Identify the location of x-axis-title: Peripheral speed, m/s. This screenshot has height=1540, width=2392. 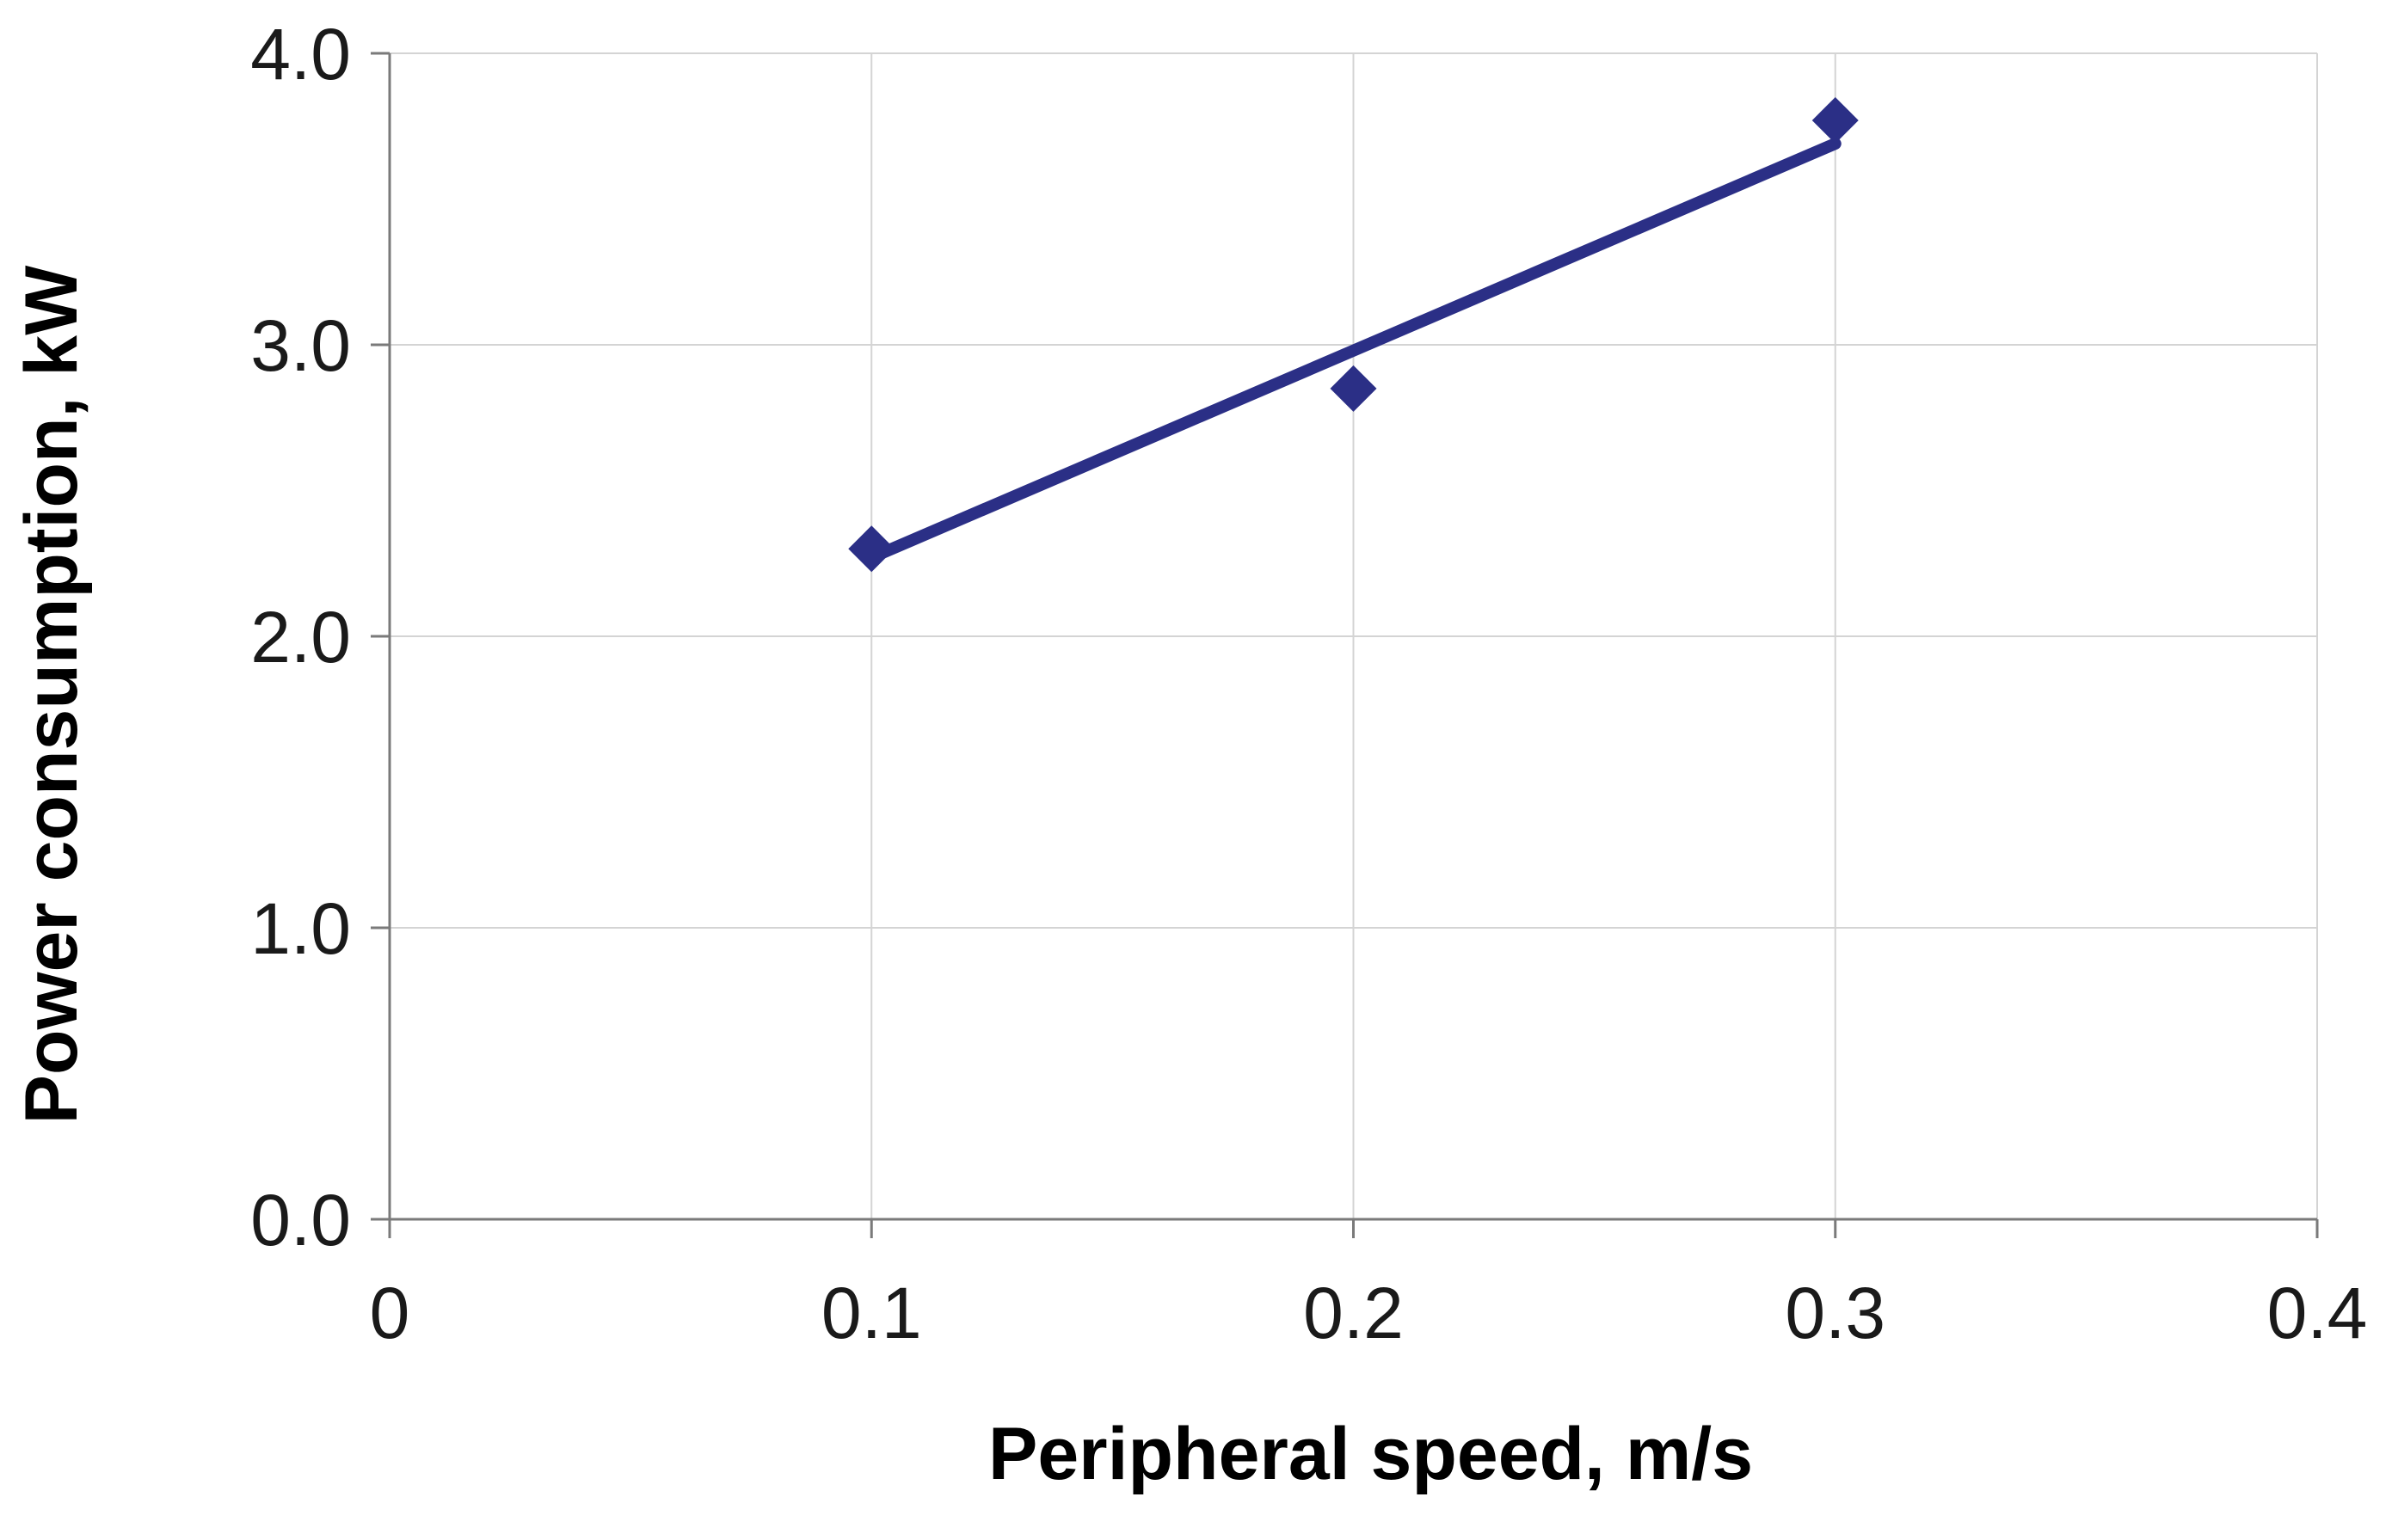
(1370, 1454).